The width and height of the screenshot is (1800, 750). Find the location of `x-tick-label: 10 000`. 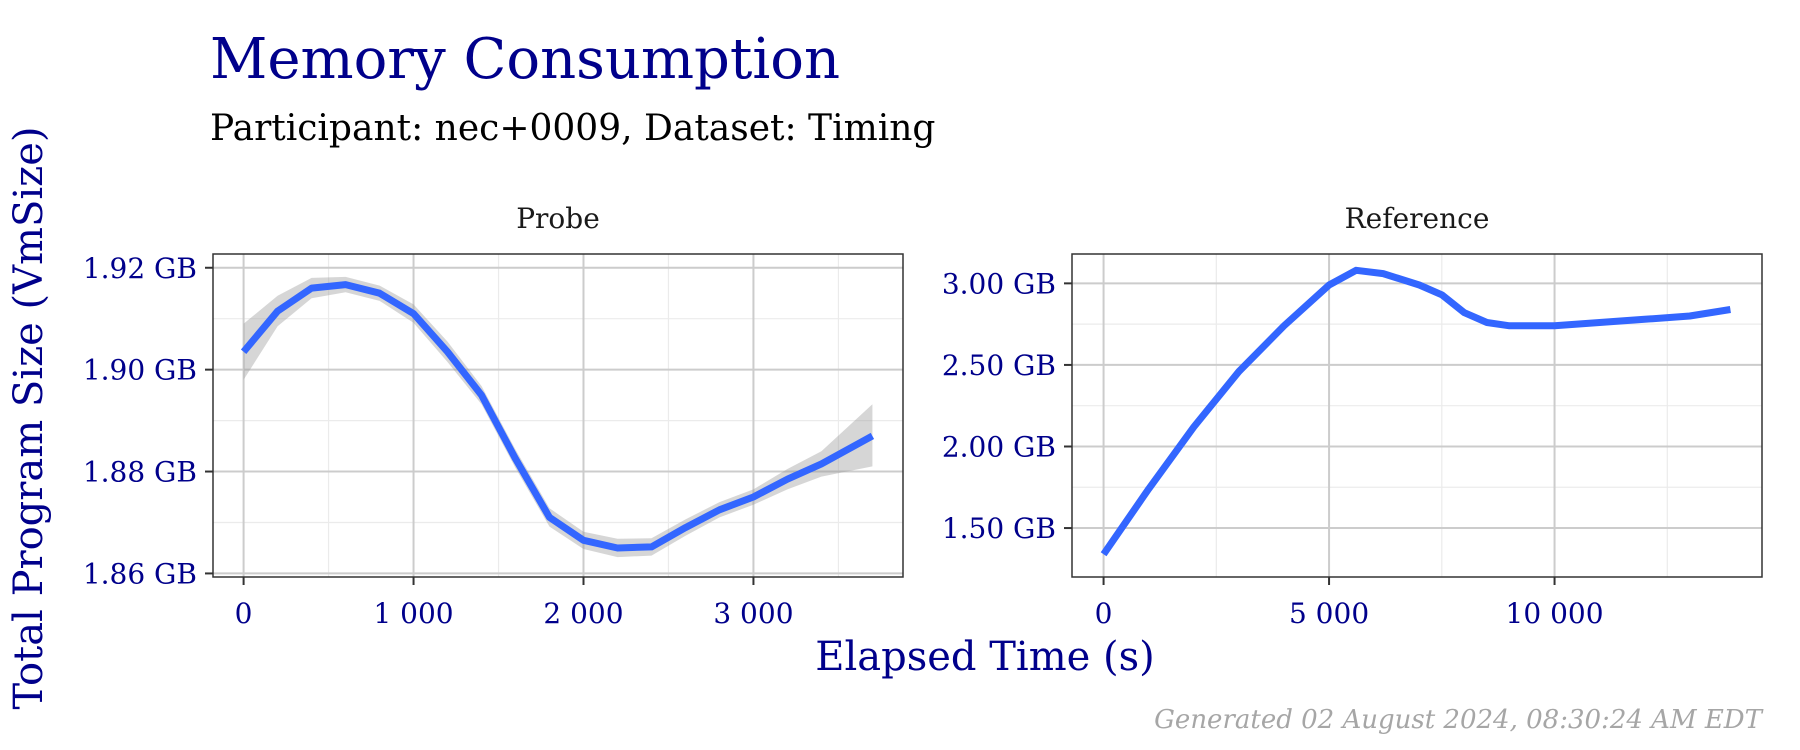

x-tick-label: 10 000 is located at coordinates (1555, 613).